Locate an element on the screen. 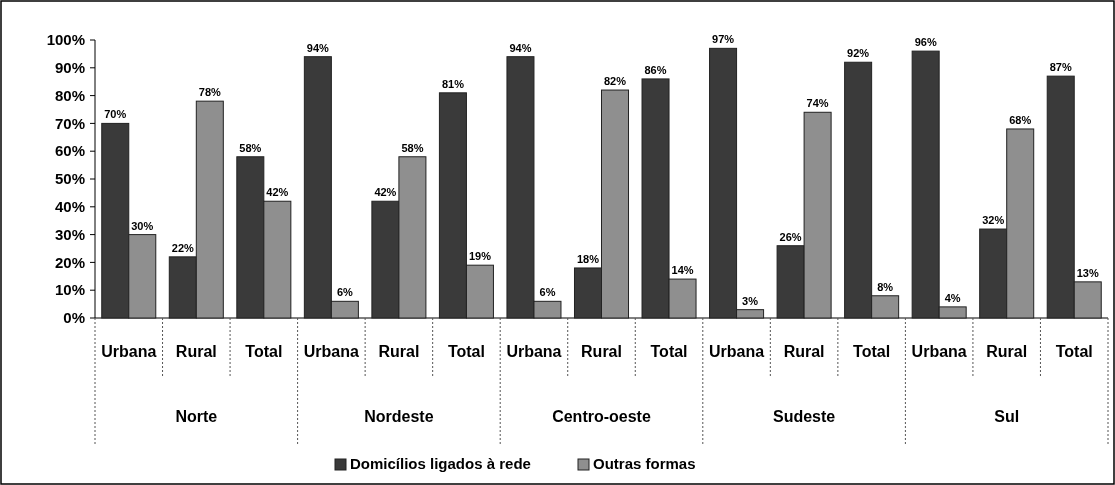  y-tick-label: 80% is located at coordinates (69, 95).